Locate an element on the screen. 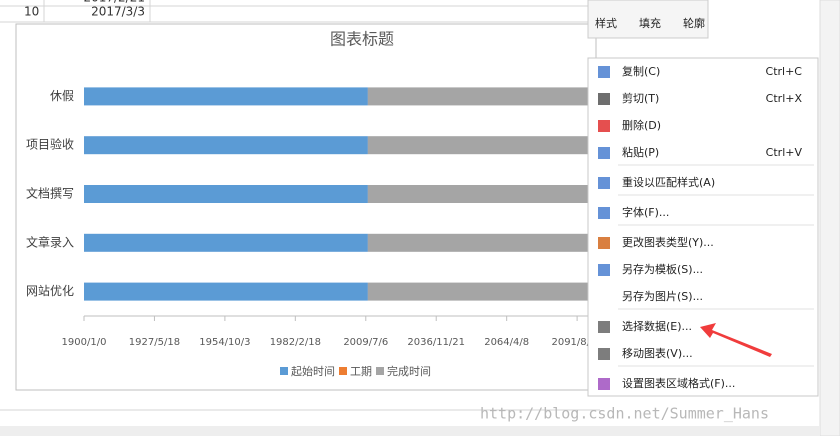 The width and height of the screenshot is (840, 436). legend-label: 起始时间 is located at coordinates (313, 371).